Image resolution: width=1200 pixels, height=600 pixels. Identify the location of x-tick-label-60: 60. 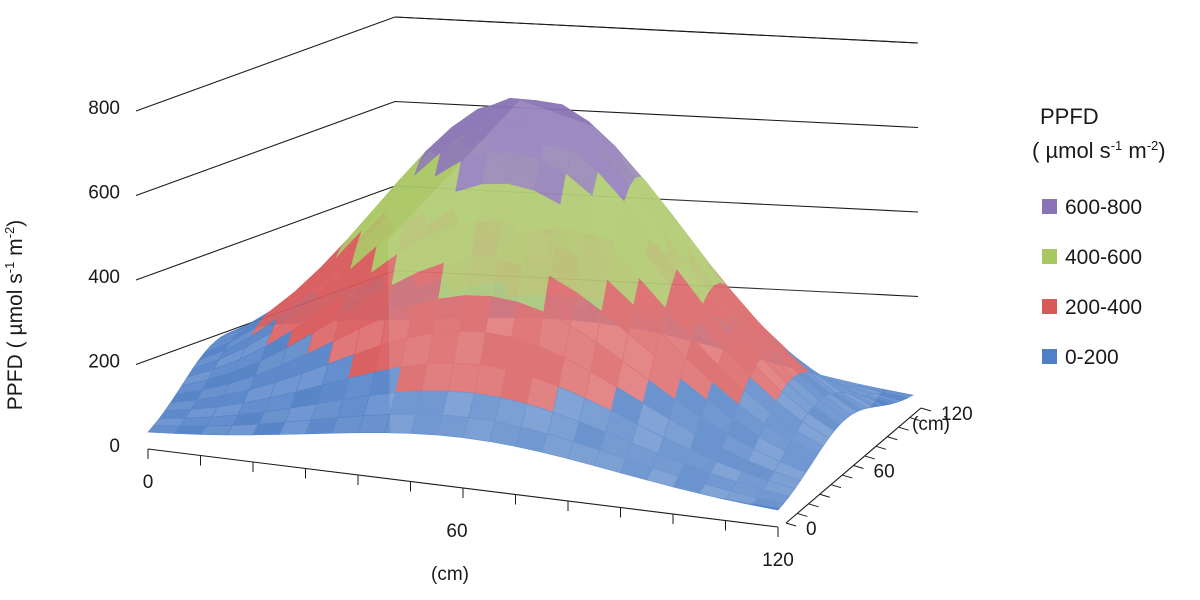
(456, 531).